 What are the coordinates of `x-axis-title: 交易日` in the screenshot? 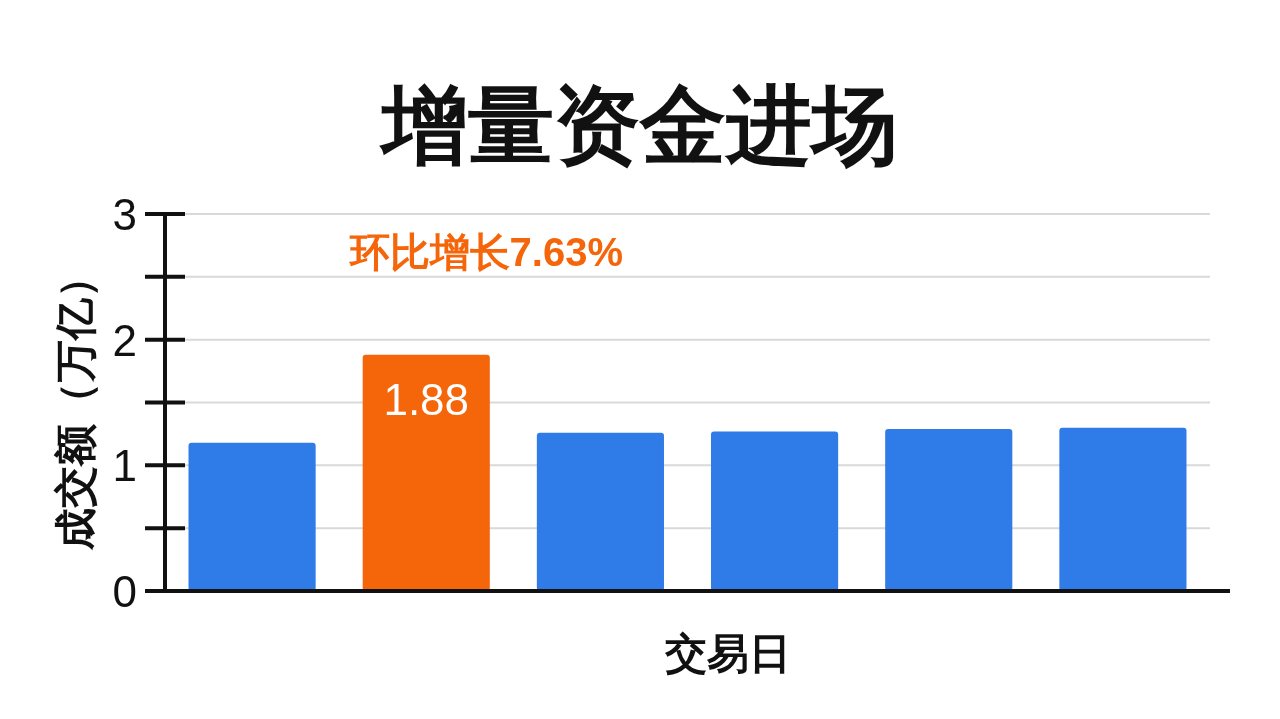 It's located at (727, 653).